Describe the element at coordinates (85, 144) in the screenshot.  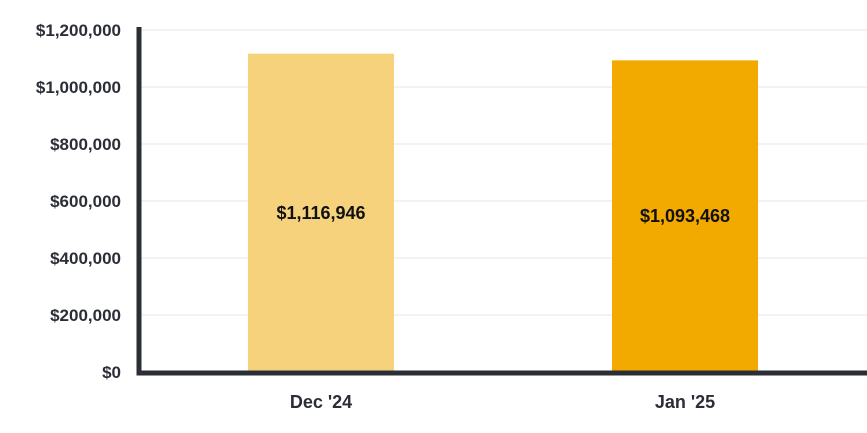
I see `y-tick-label: $800,000` at that location.